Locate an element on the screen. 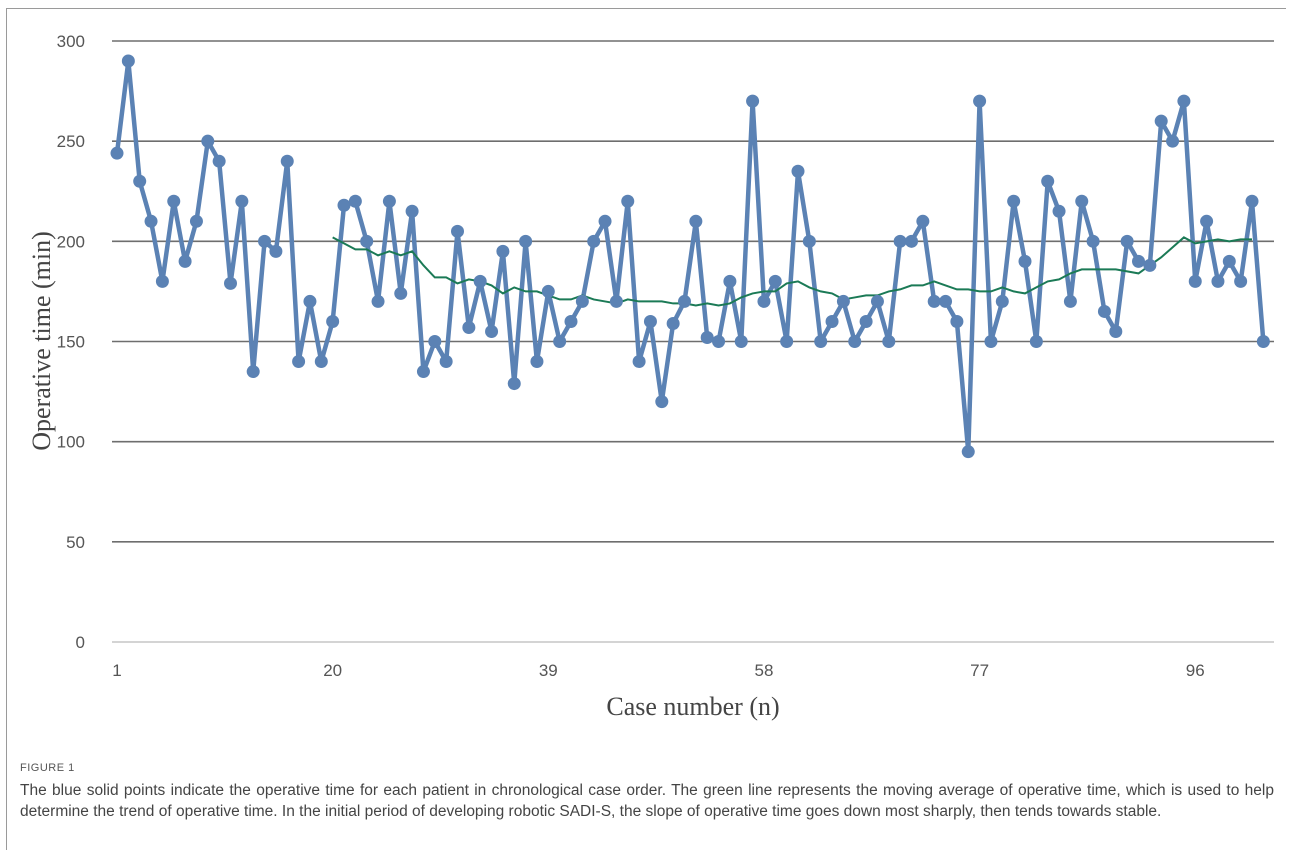 The image size is (1290, 854). y-tick-100: 100 is located at coordinates (71, 442).